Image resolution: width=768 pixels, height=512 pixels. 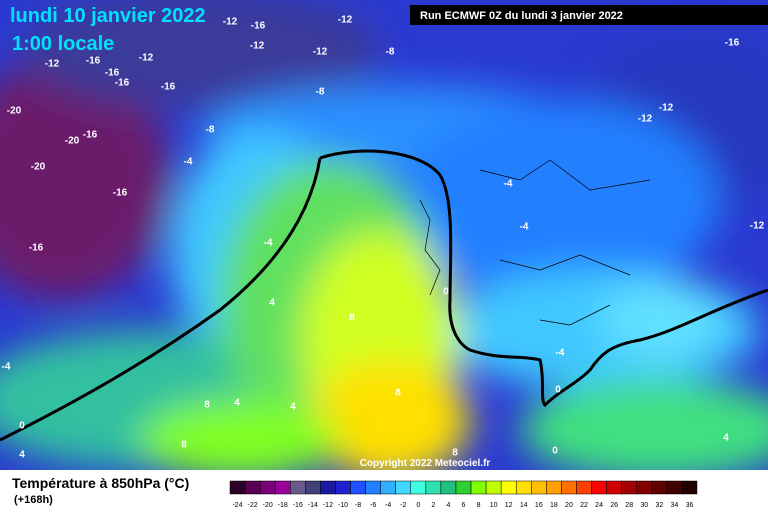 What do you see at coordinates (614, 505) in the screenshot?
I see `legend-tick-label: 26` at bounding box center [614, 505].